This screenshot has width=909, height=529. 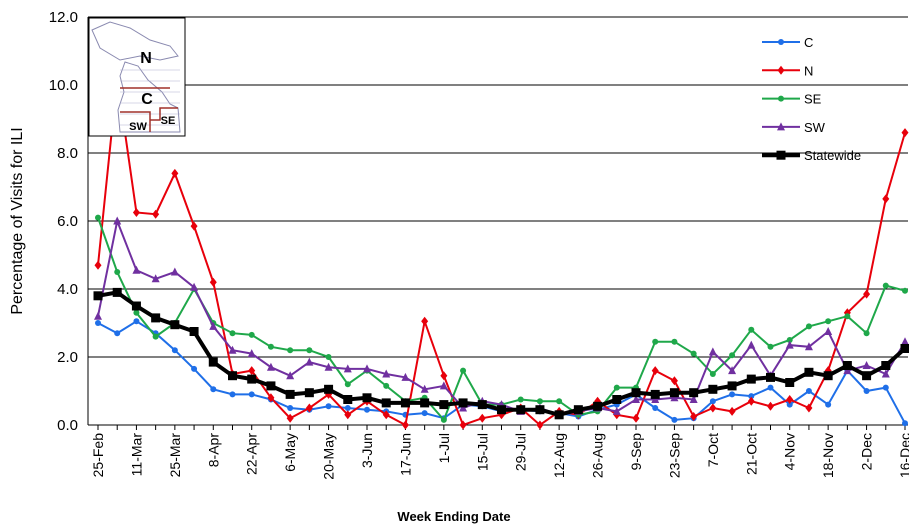 What do you see at coordinates (815, 127) in the screenshot?
I see `legend-label: SW` at bounding box center [815, 127].